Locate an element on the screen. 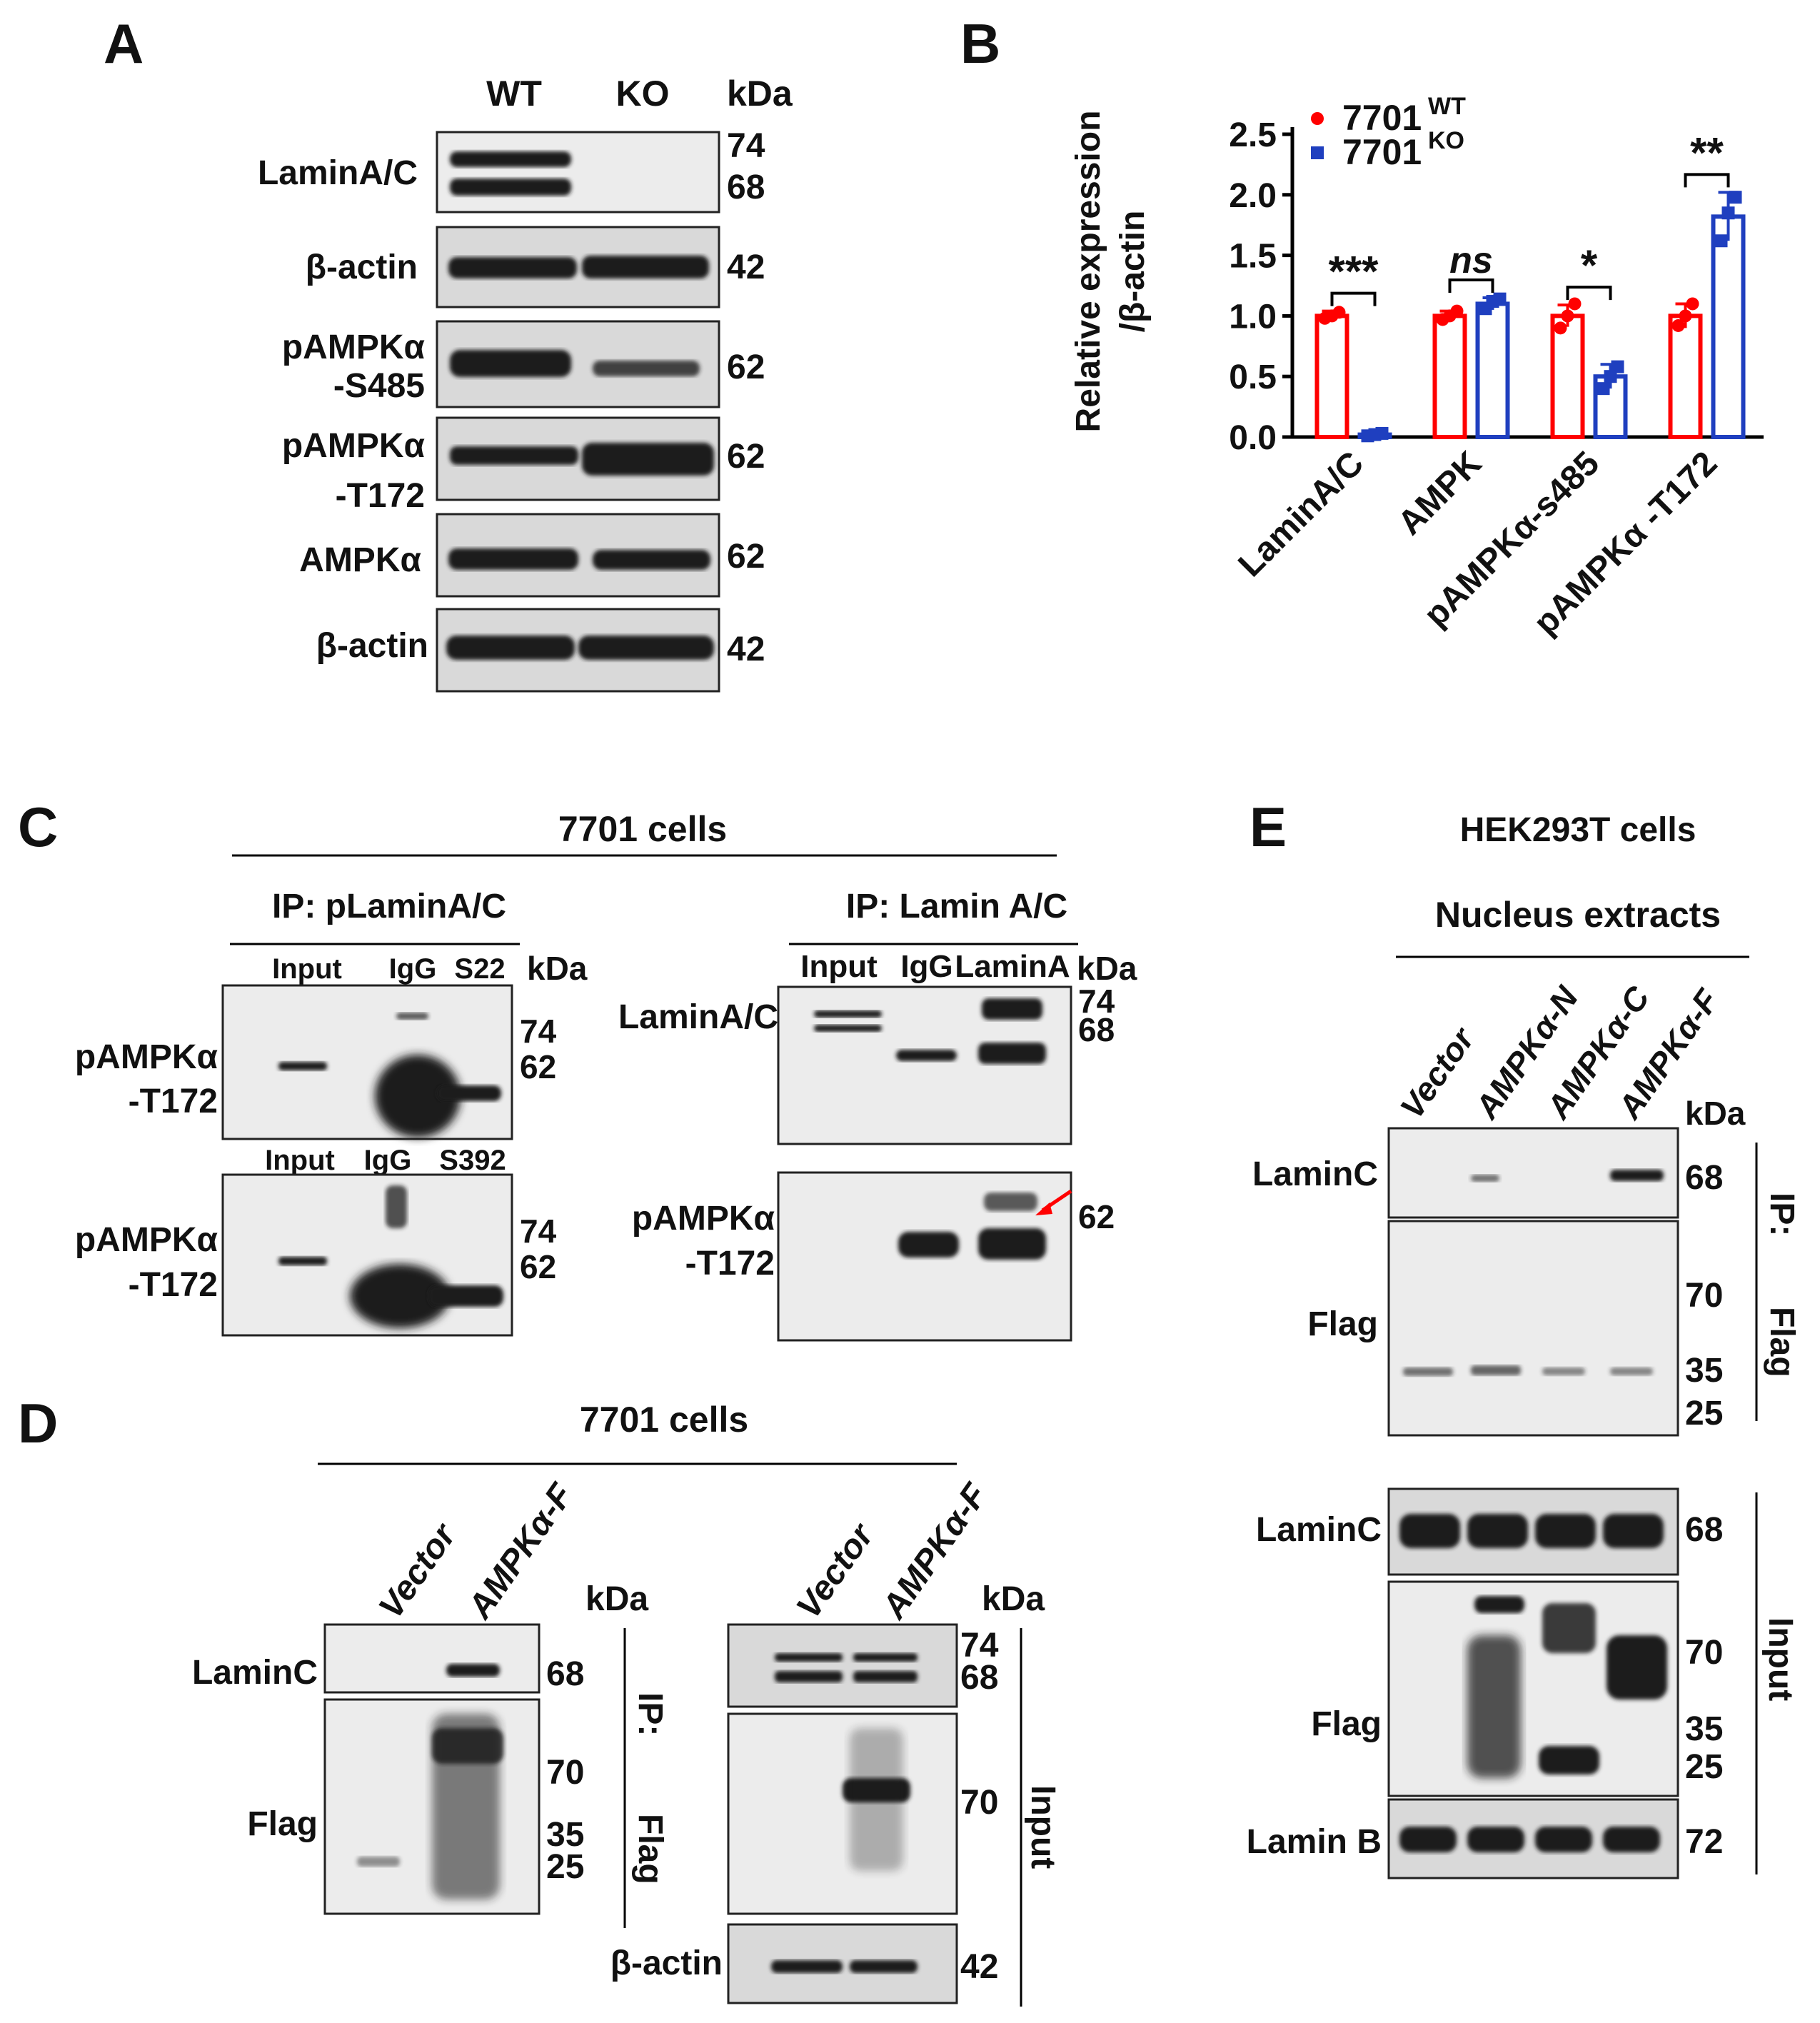 The width and height of the screenshot is (1820, 2023). band-d-in1-a is located at coordinates (809, 1658).